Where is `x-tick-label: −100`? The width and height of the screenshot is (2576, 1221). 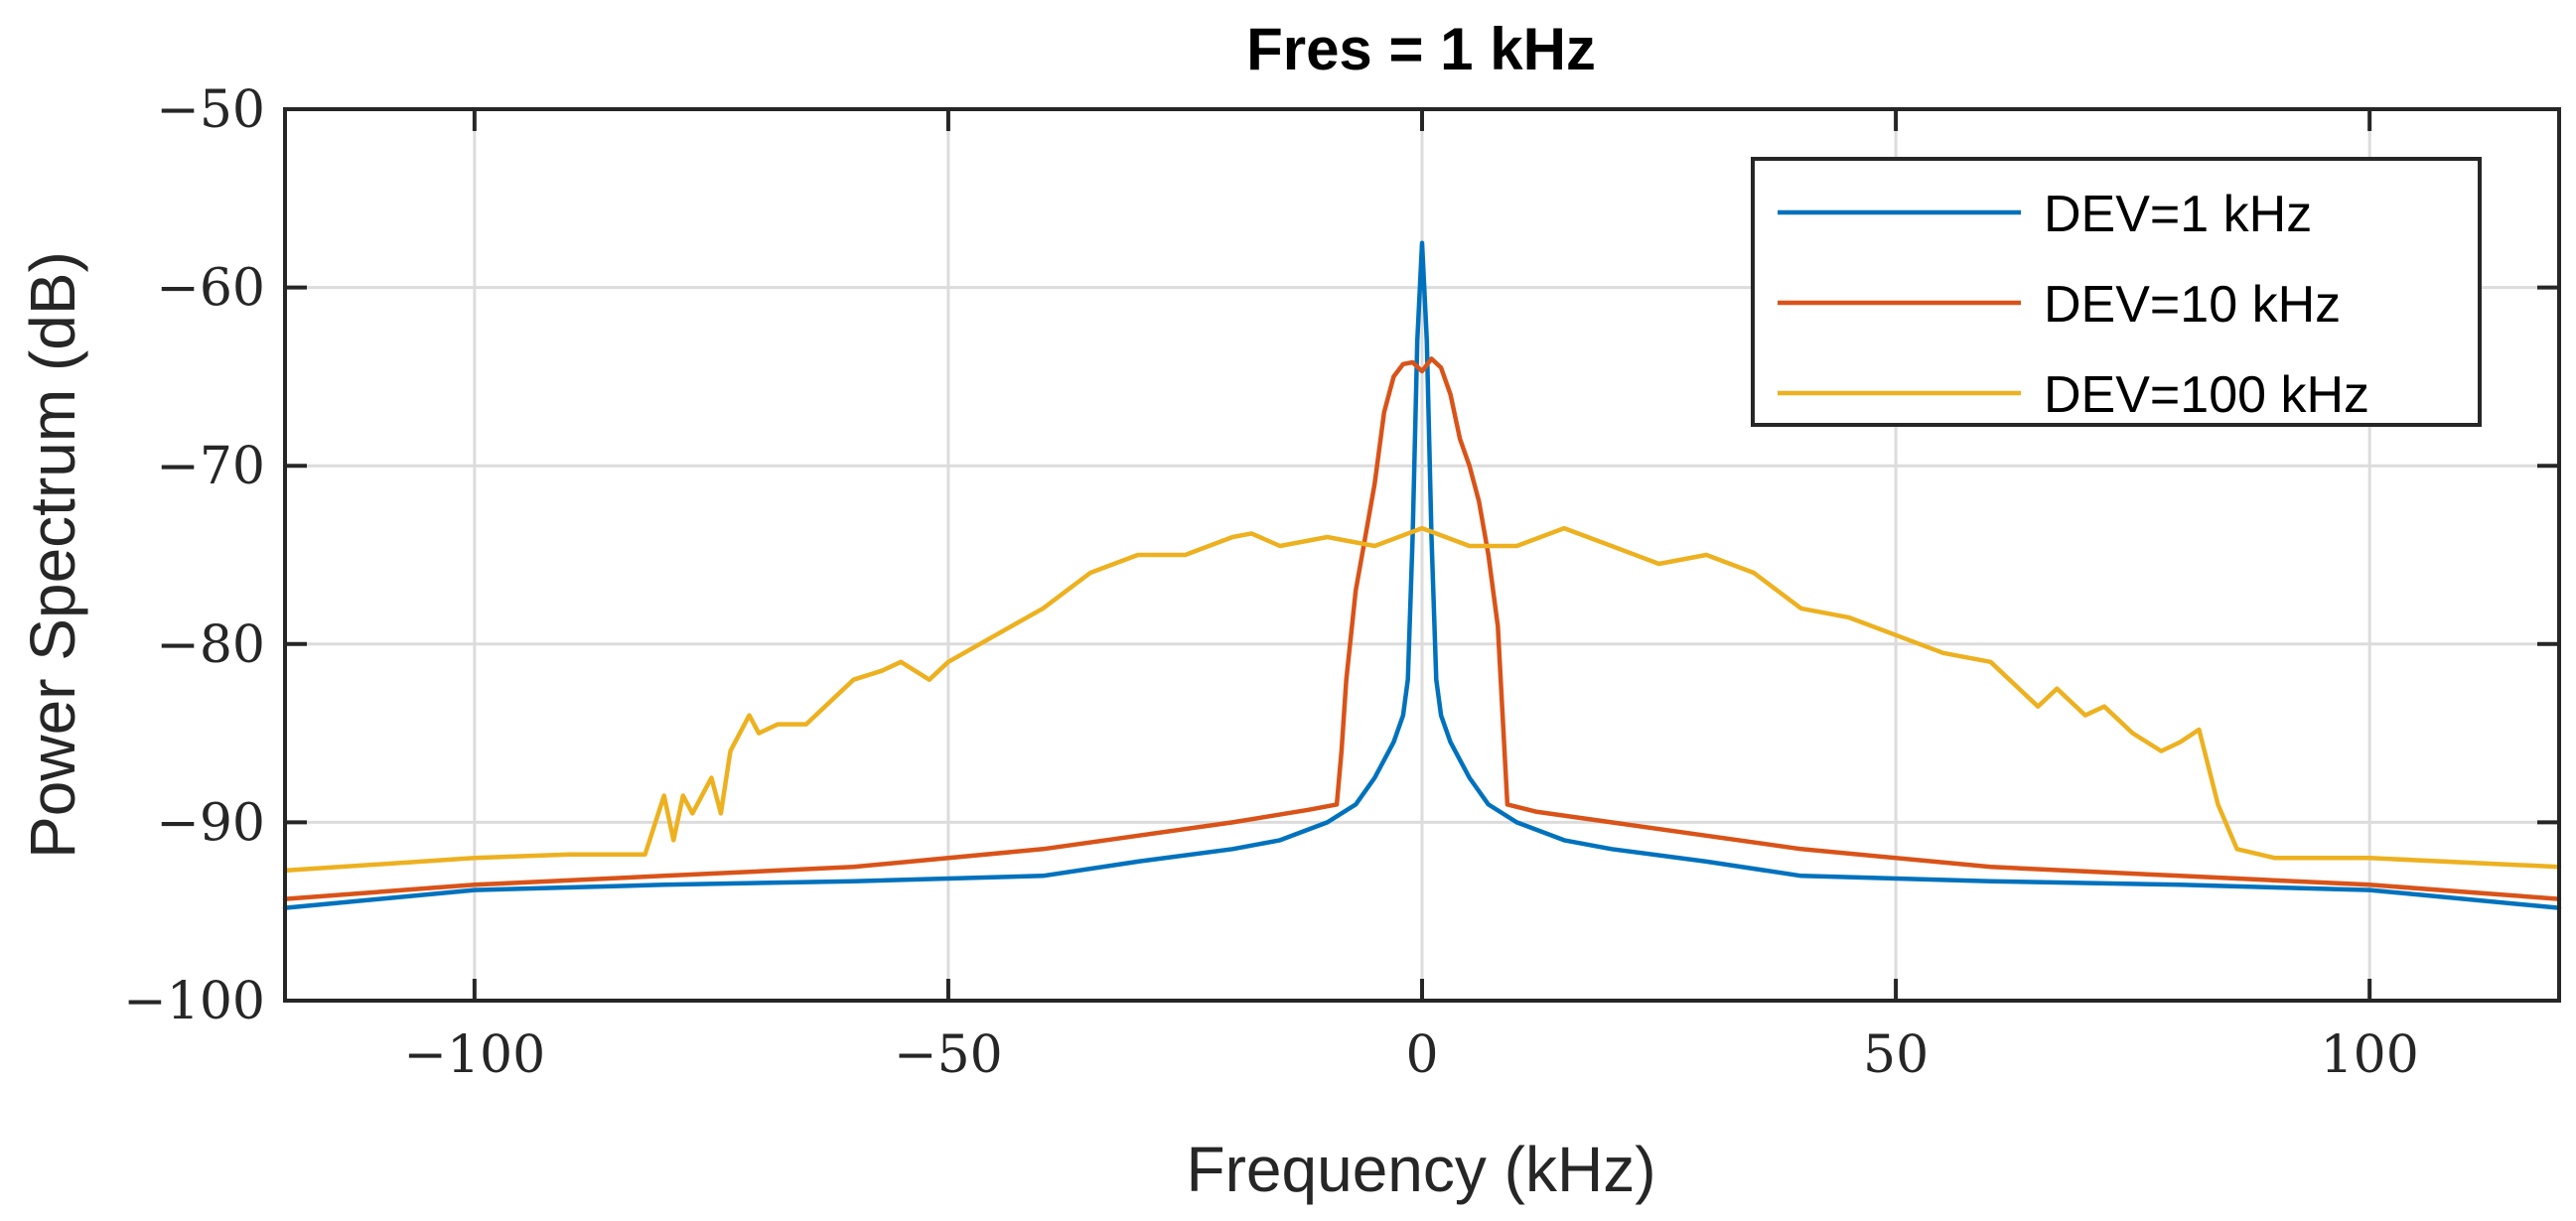
x-tick-label: −100 is located at coordinates (474, 1055).